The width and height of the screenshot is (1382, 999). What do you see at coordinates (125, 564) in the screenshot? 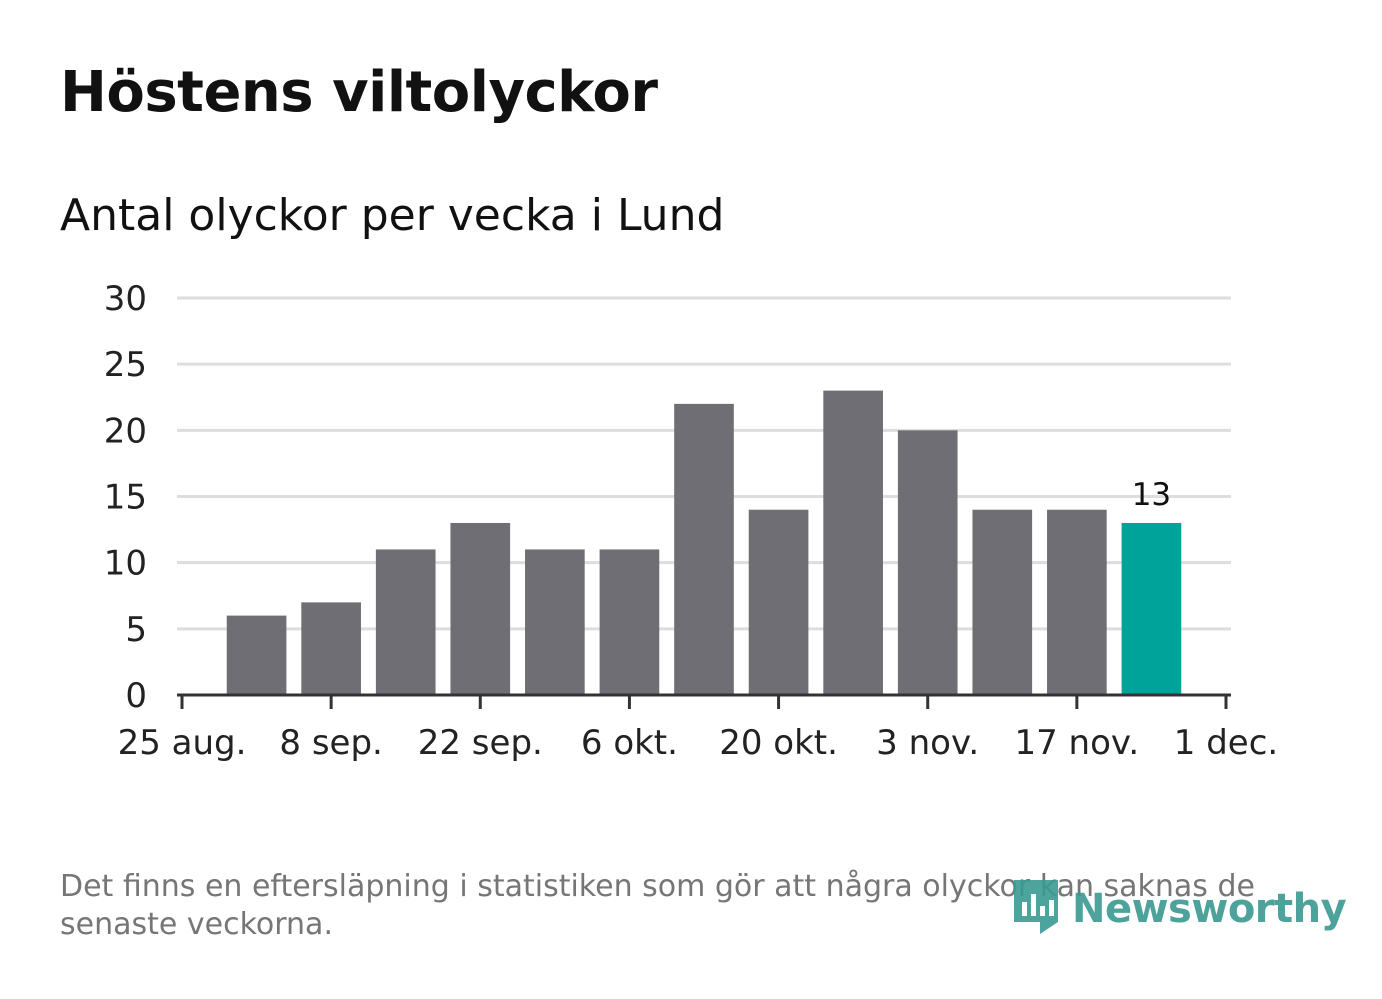
I see `y-tick-label: 10` at bounding box center [125, 564].